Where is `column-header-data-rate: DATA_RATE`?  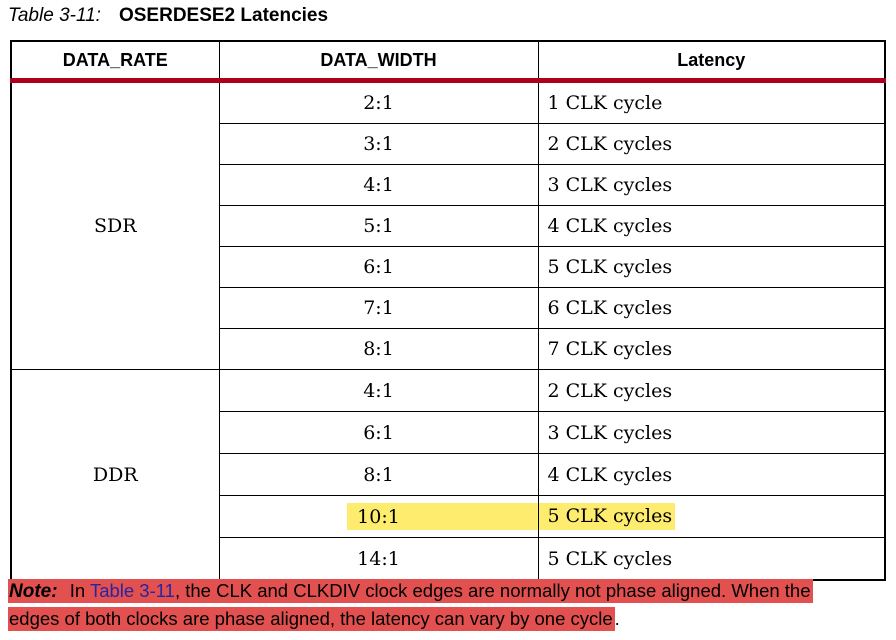 column-header-data-rate: DATA_RATE is located at coordinates (115, 61).